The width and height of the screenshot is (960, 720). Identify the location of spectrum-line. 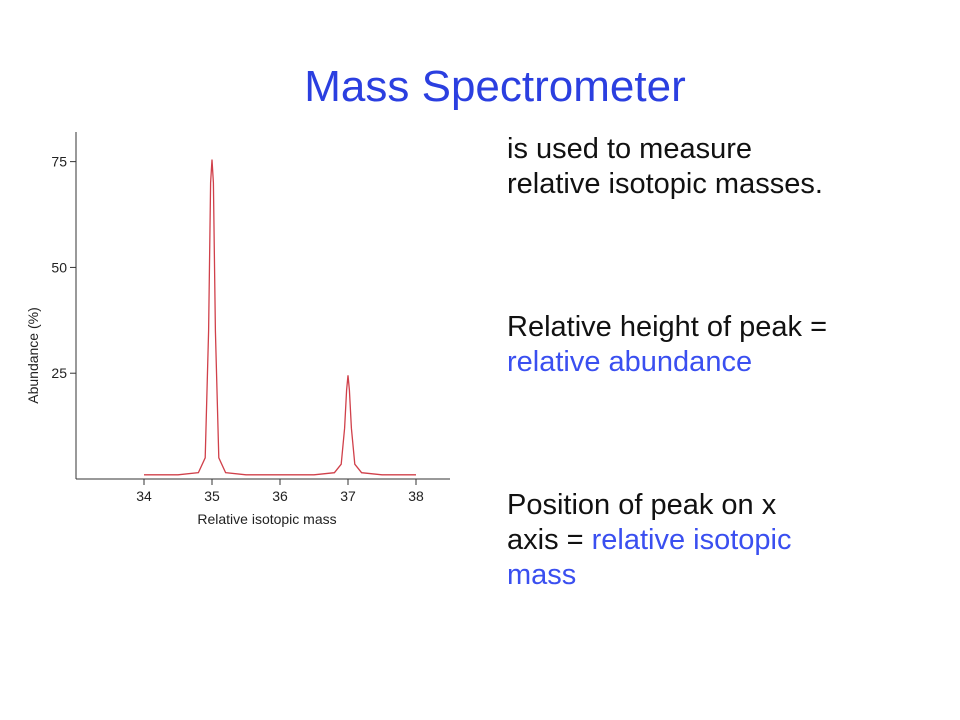
(280, 317).